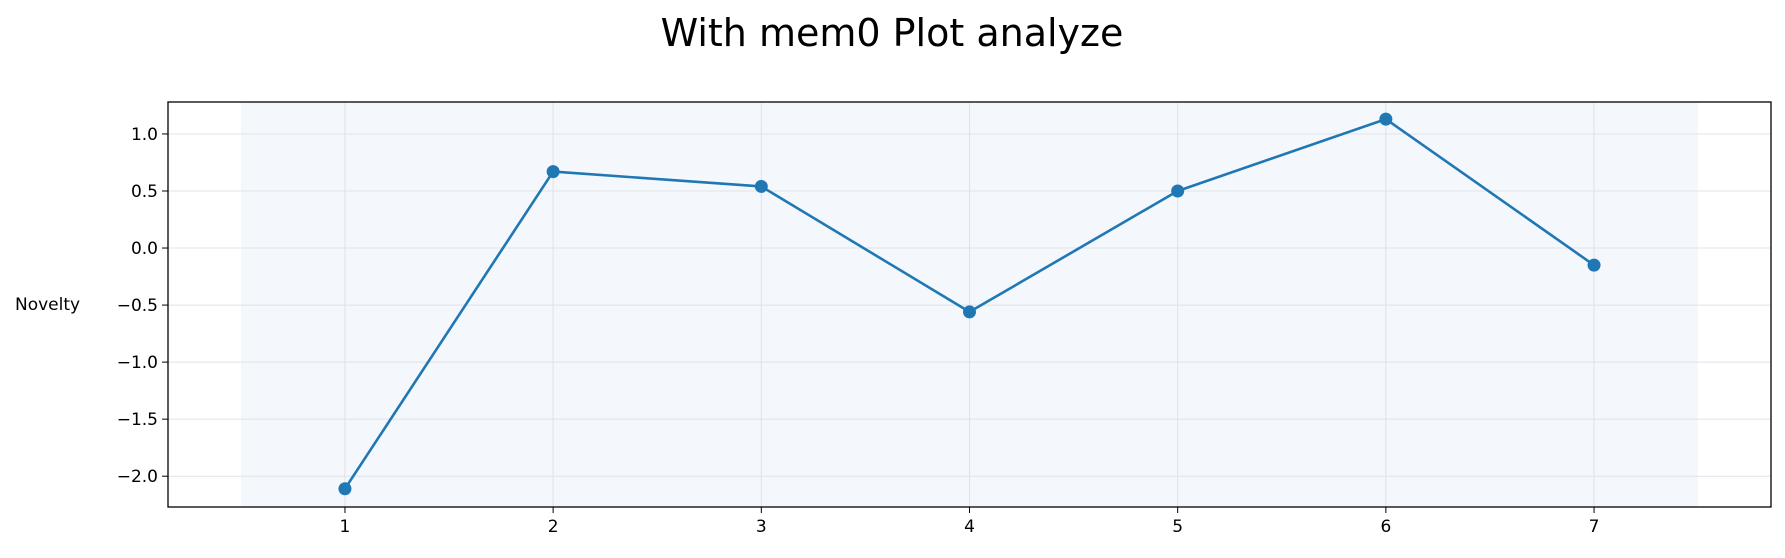 Image resolution: width=1785 pixels, height=558 pixels. What do you see at coordinates (1385, 527) in the screenshot?
I see `x-tick-label: 6` at bounding box center [1385, 527].